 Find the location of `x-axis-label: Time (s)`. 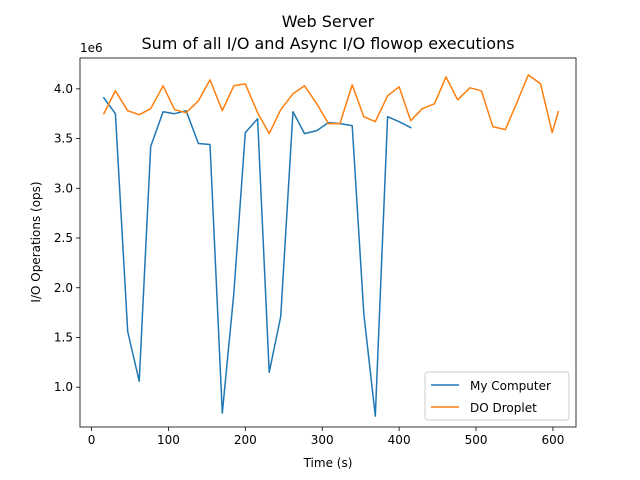

x-axis-label: Time (s) is located at coordinates (328, 463).